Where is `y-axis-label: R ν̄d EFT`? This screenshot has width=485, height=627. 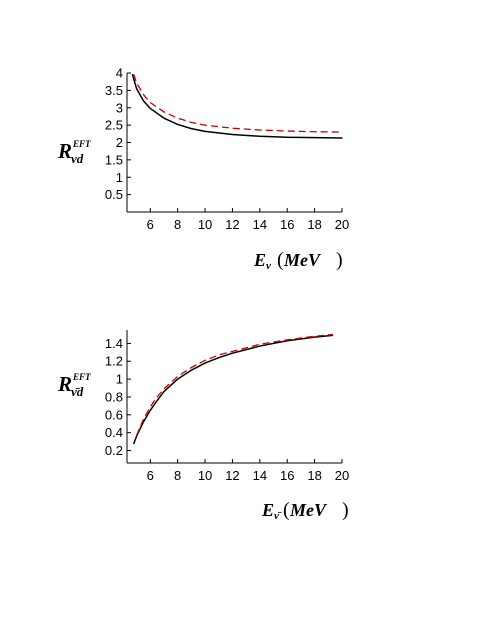
y-axis-label: R ν̄d EFT is located at coordinates (74, 385).